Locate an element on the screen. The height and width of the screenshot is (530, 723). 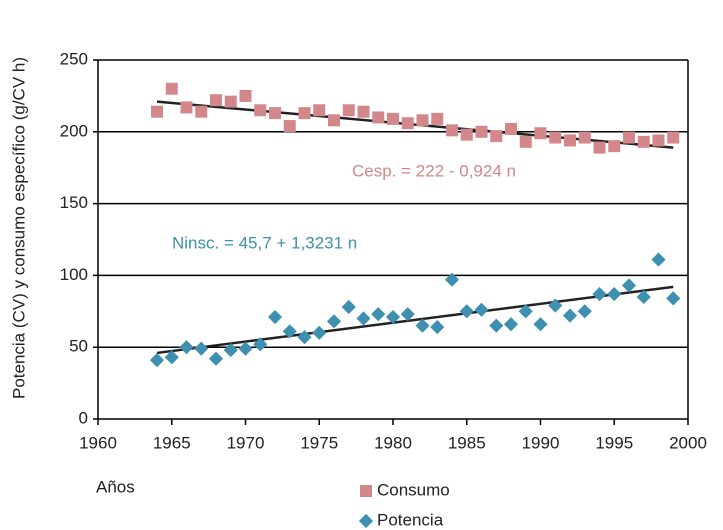
x-tick-label: 1985 is located at coordinates (467, 442).